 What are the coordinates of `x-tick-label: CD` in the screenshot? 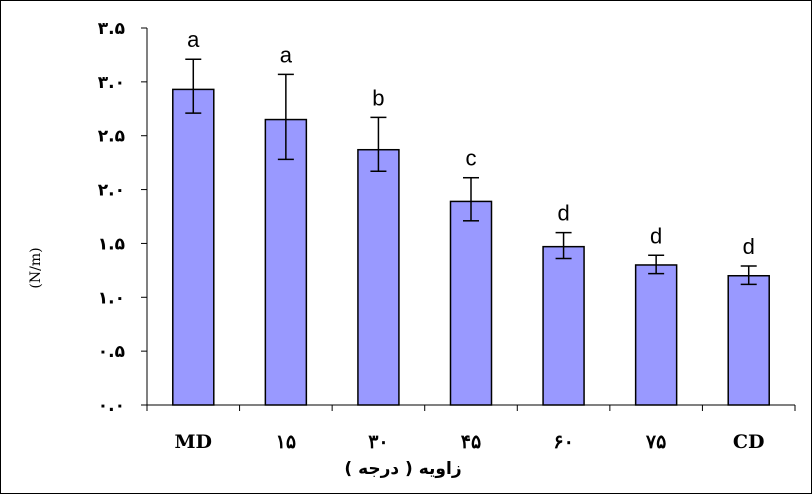 It's located at (749, 442).